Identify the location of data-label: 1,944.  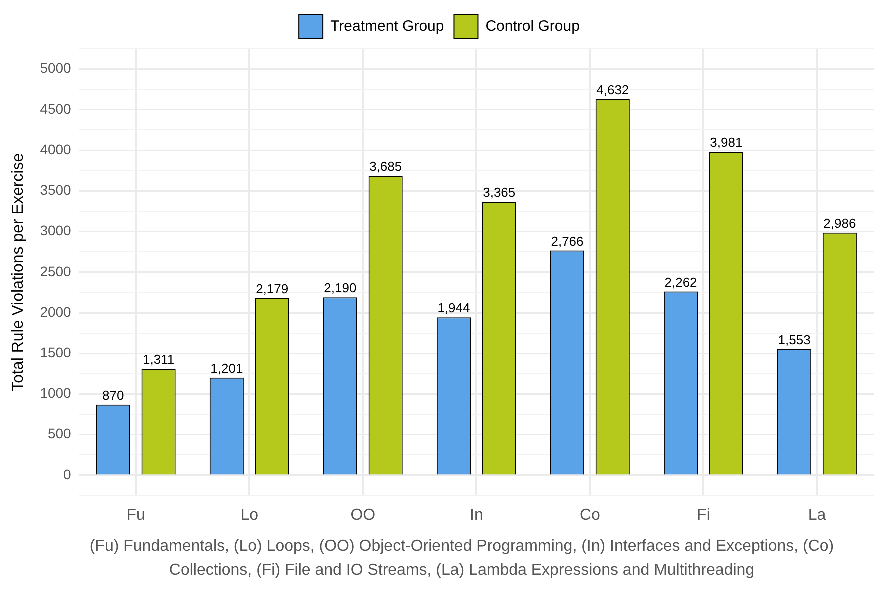
(454, 308).